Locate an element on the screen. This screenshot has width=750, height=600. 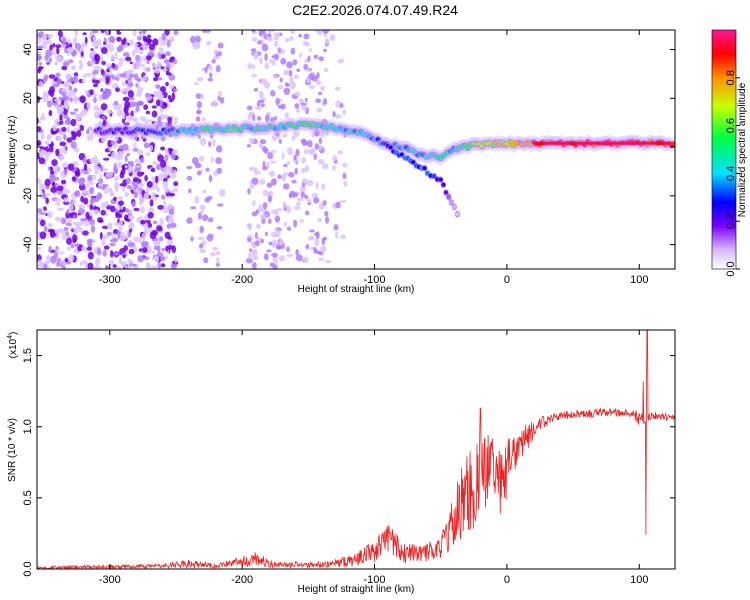
snr-x-tick-label: -100 is located at coordinates (375, 580).